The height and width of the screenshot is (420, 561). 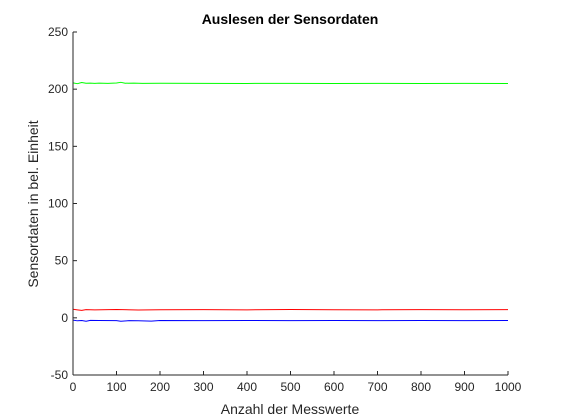 I want to click on y-tick-label: 200, so click(x=58, y=89).